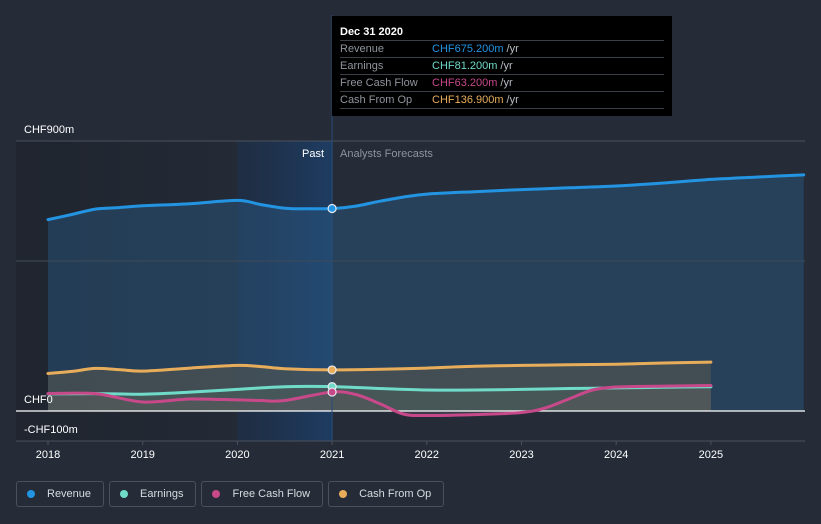  Describe the element at coordinates (313, 154) in the screenshot. I see `past-label: Past` at that location.